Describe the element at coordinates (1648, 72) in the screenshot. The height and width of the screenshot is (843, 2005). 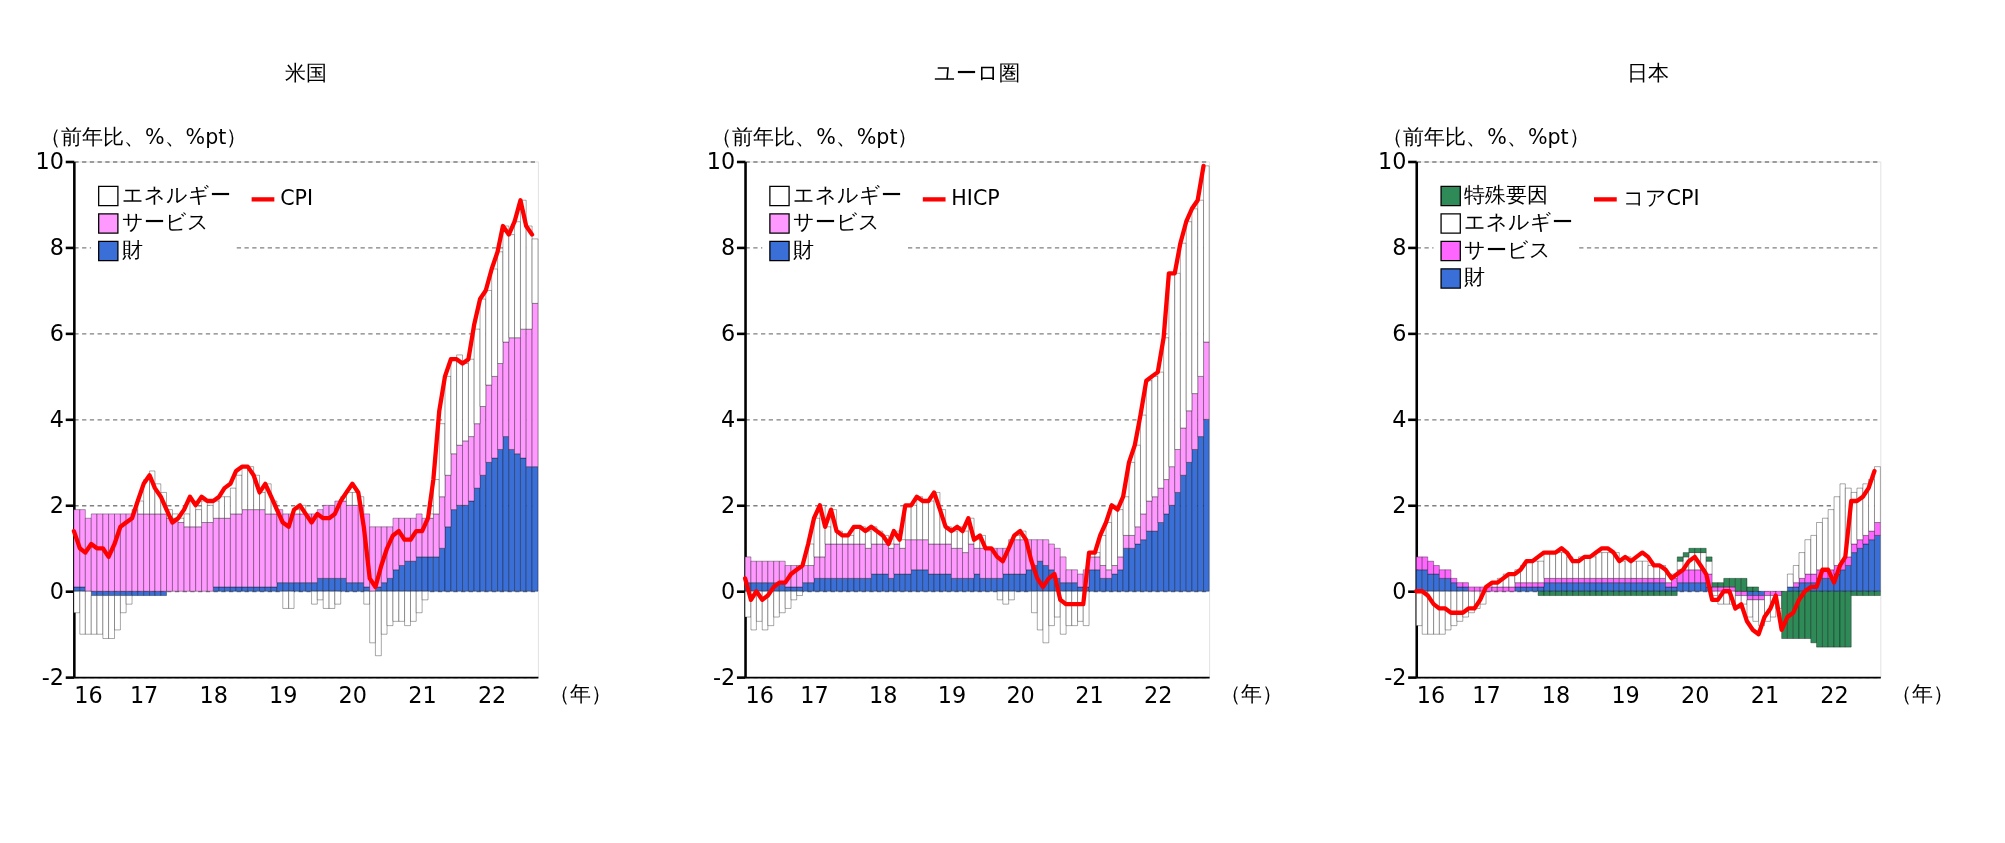
I see `chart-title: 日本` at that location.